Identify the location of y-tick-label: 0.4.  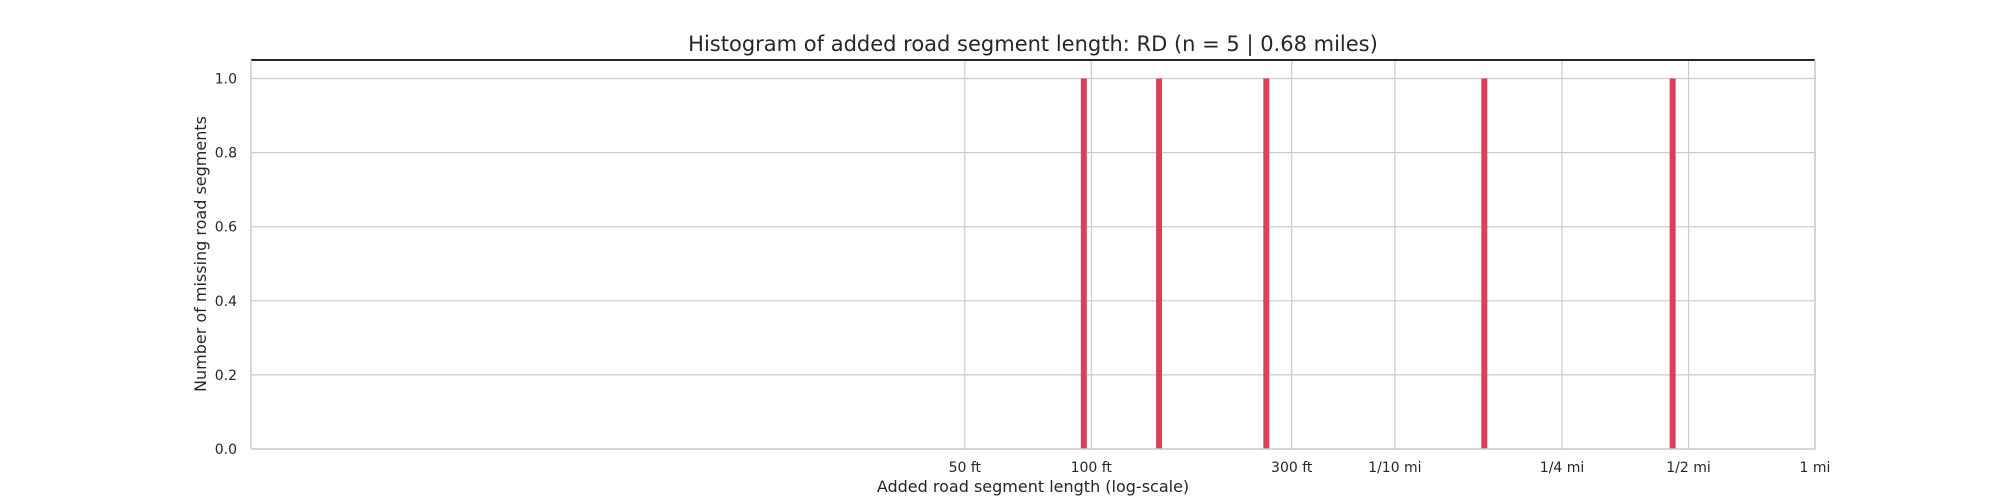
(226, 302).